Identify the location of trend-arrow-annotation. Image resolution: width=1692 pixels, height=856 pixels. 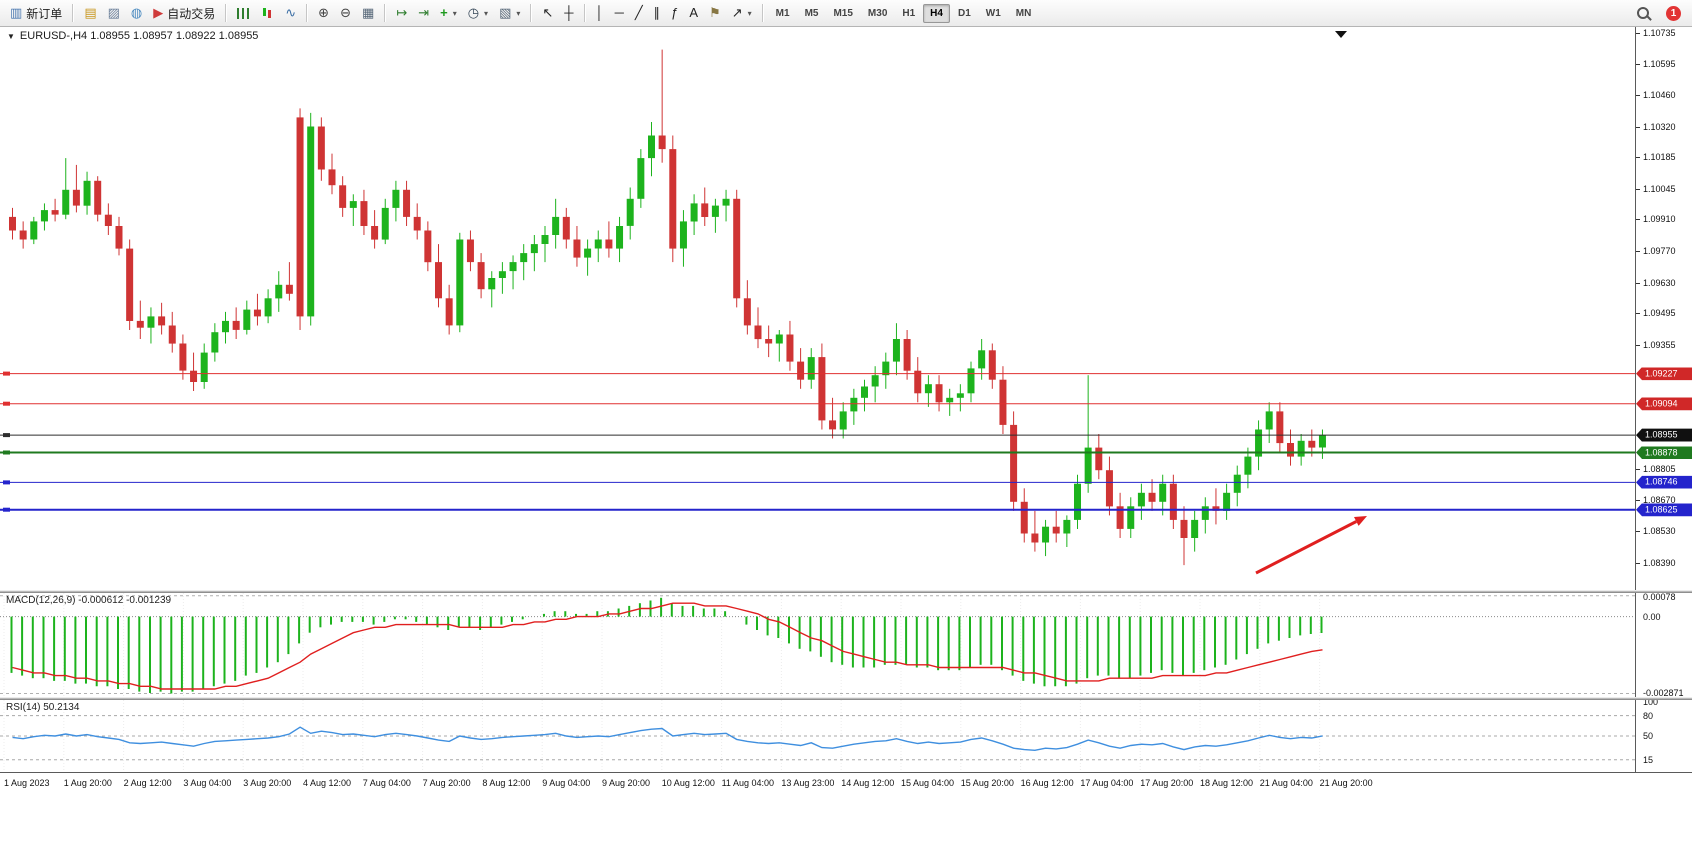
(1311, 545).